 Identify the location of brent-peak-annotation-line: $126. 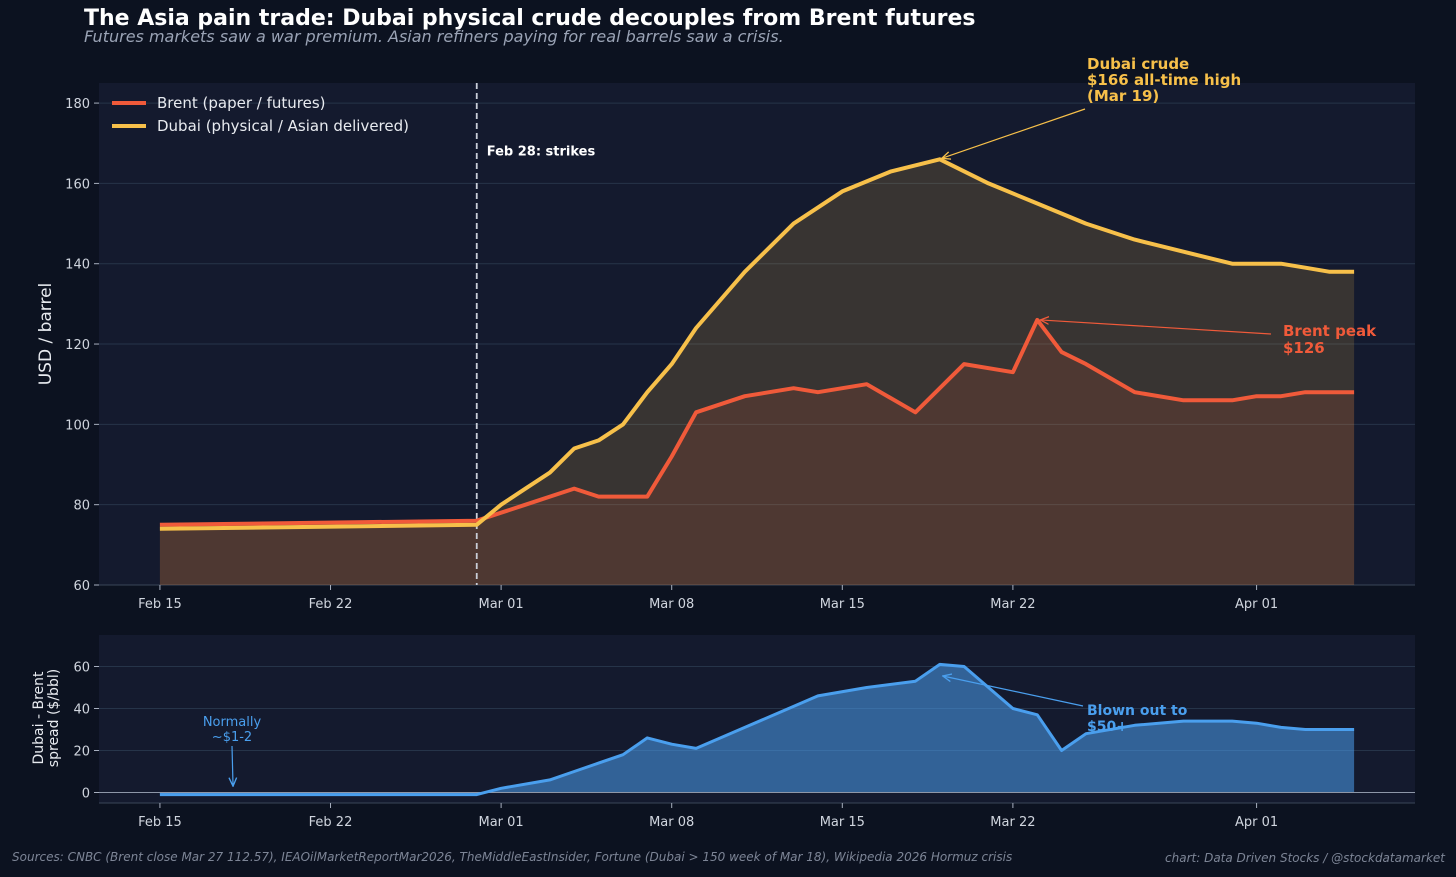
(1304, 348).